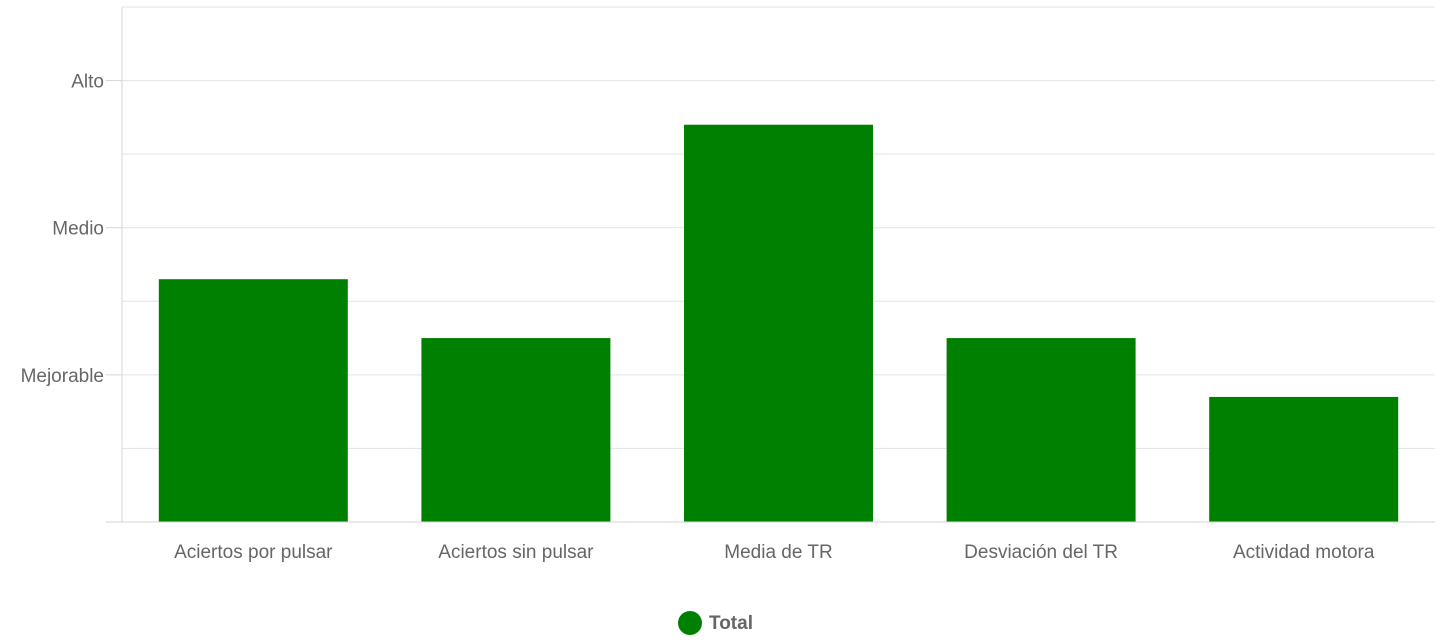 The width and height of the screenshot is (1444, 643). What do you see at coordinates (516, 552) in the screenshot?
I see `x-tick-label: Aciertos sin pulsar` at bounding box center [516, 552].